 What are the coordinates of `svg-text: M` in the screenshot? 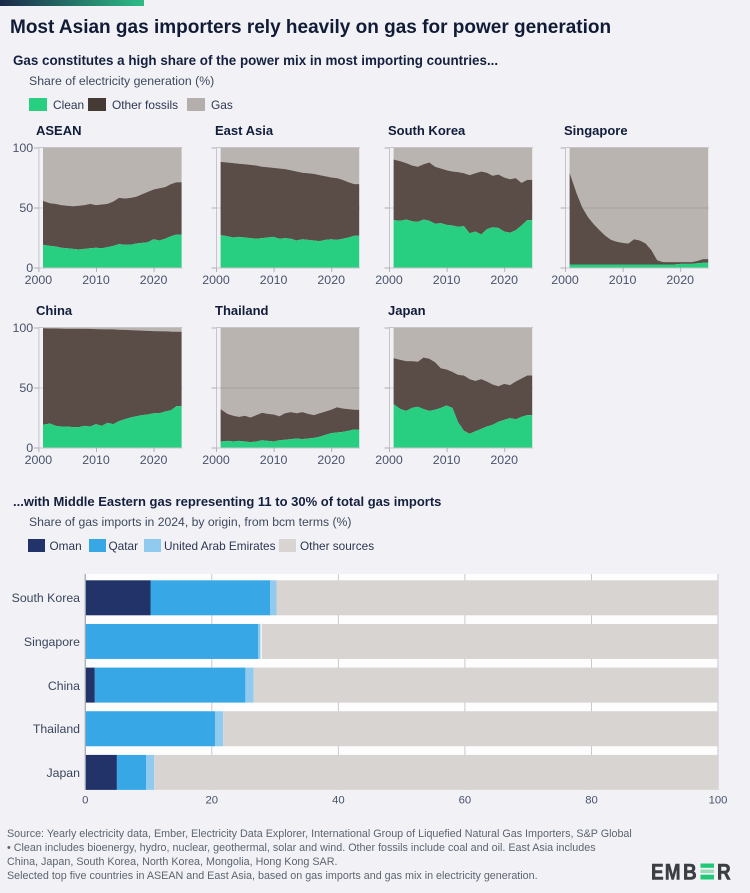 It's located at (673, 871).